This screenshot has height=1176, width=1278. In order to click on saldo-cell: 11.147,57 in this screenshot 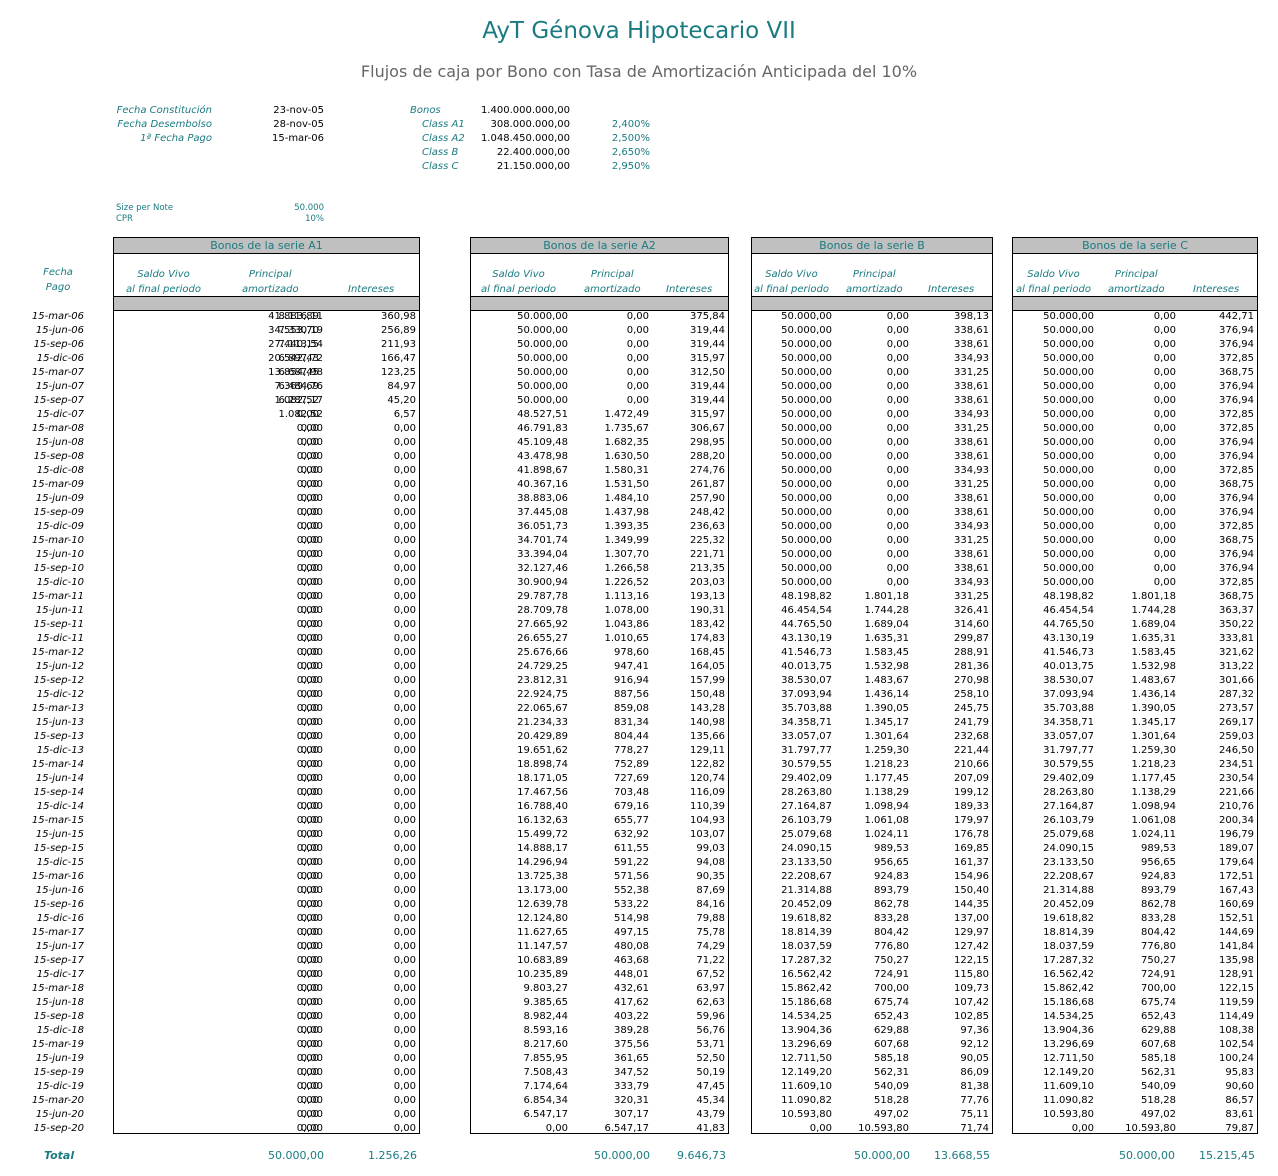, I will do `click(542, 946)`.